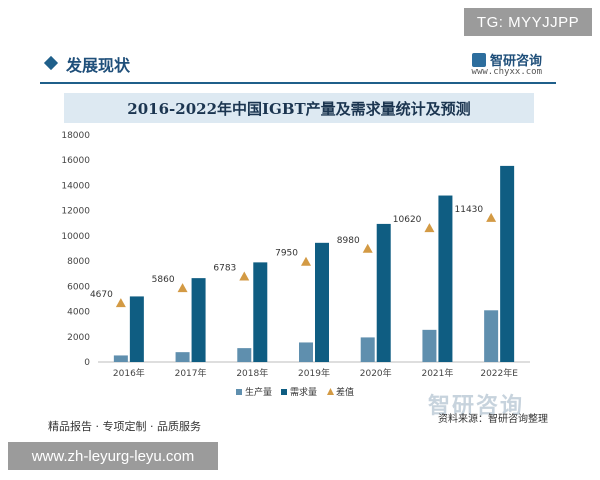  I want to click on y-tick-label: 14000, so click(75, 186).